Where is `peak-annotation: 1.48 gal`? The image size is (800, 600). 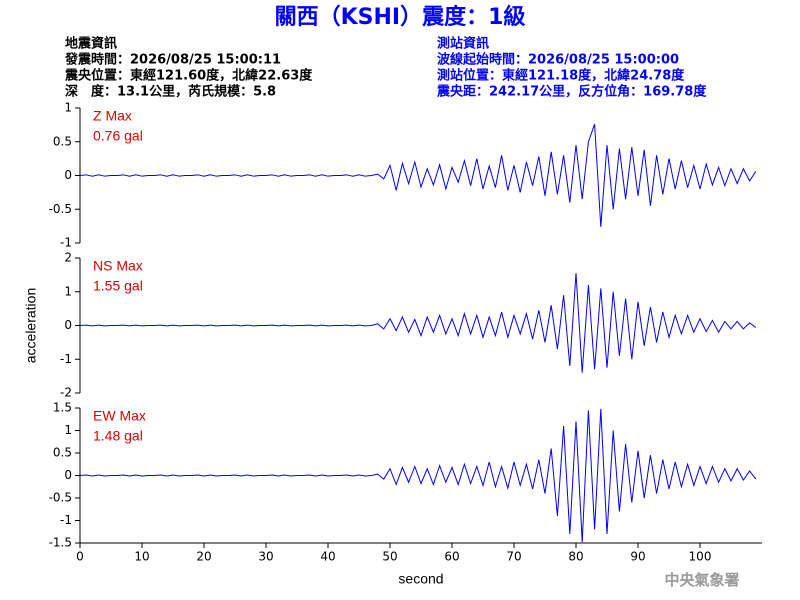 peak-annotation: 1.48 gal is located at coordinates (118, 436).